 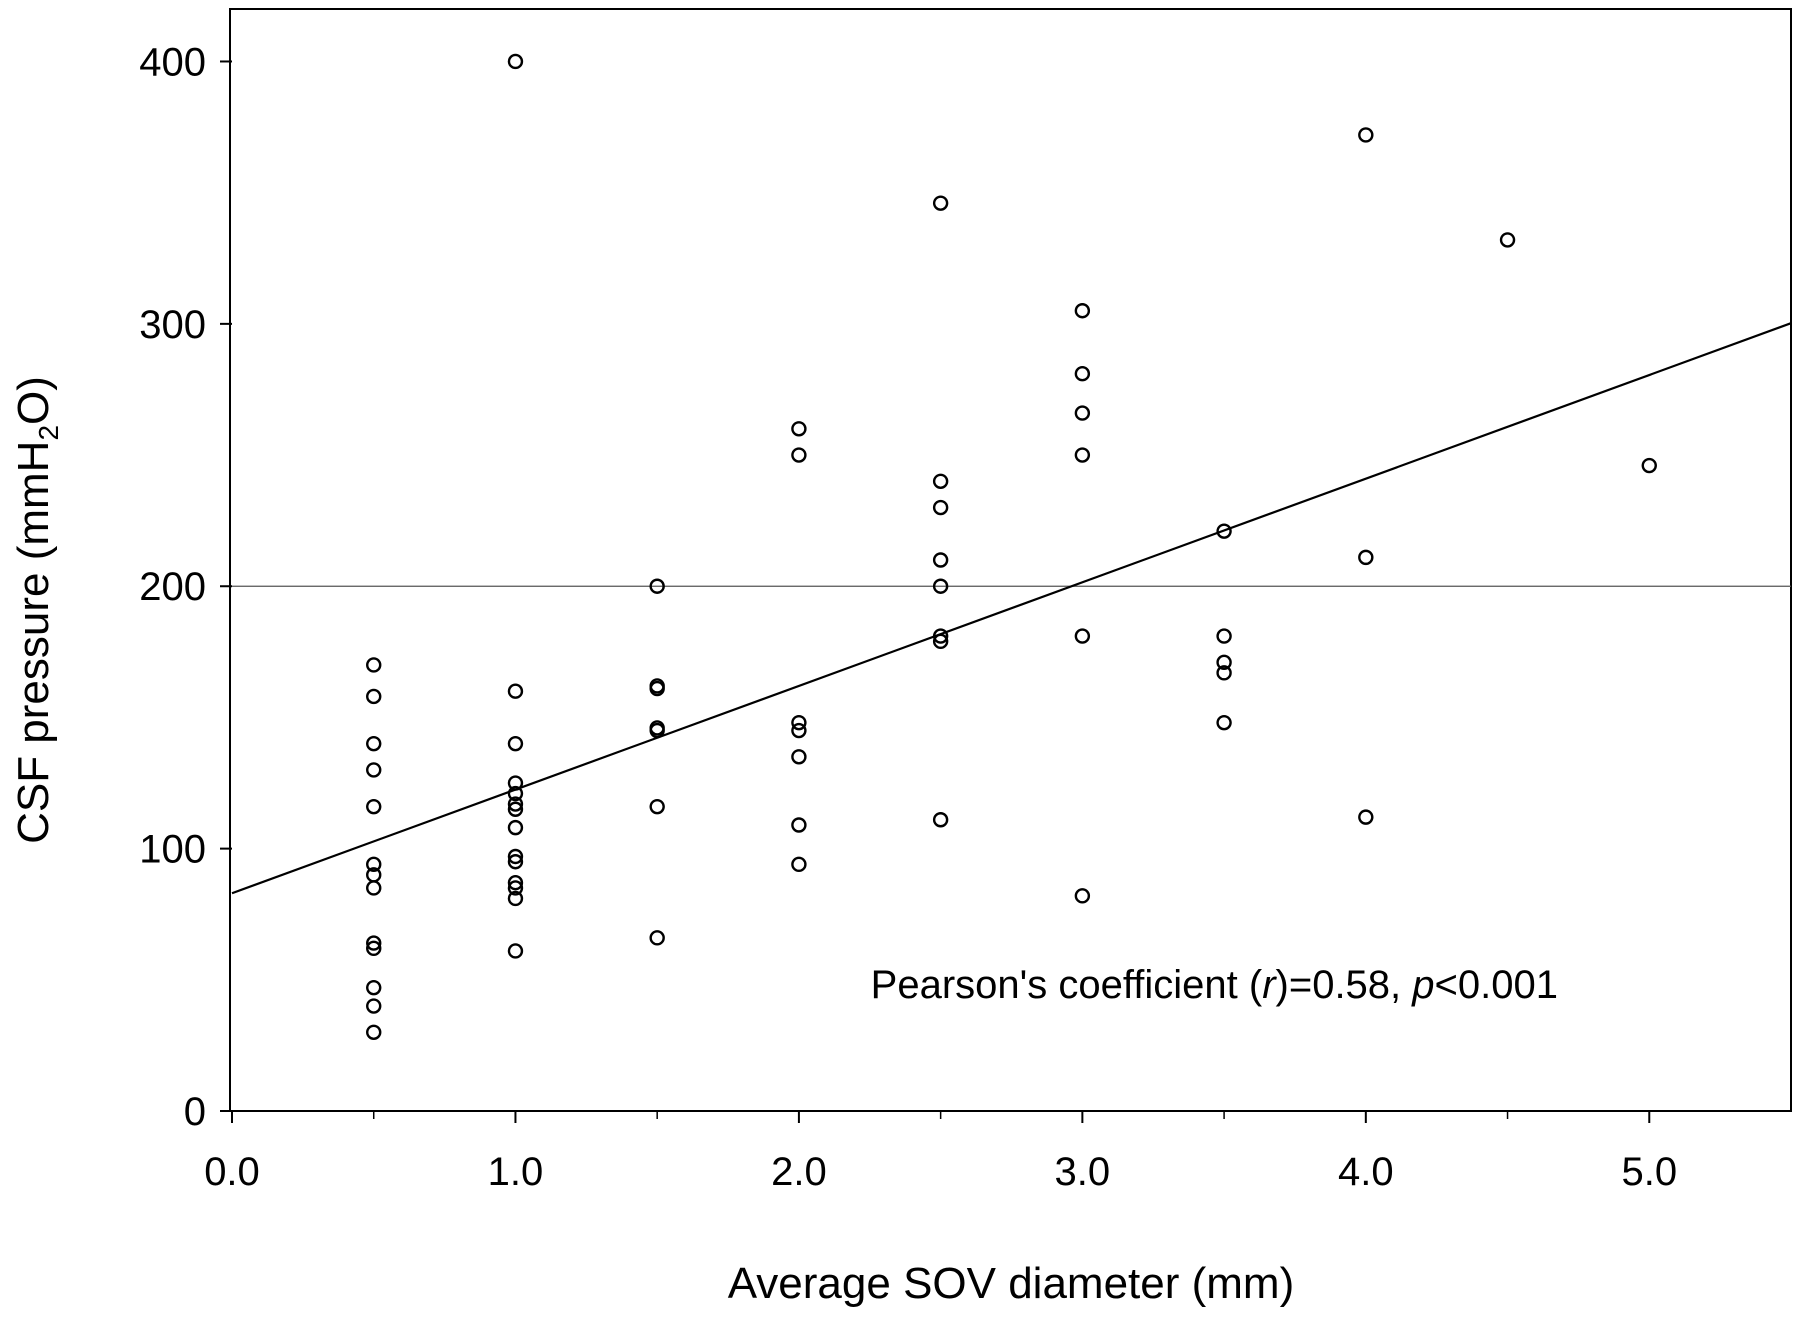 I want to click on annotation-part-1: Pearson's coefficient (, so click(x=1067, y=985).